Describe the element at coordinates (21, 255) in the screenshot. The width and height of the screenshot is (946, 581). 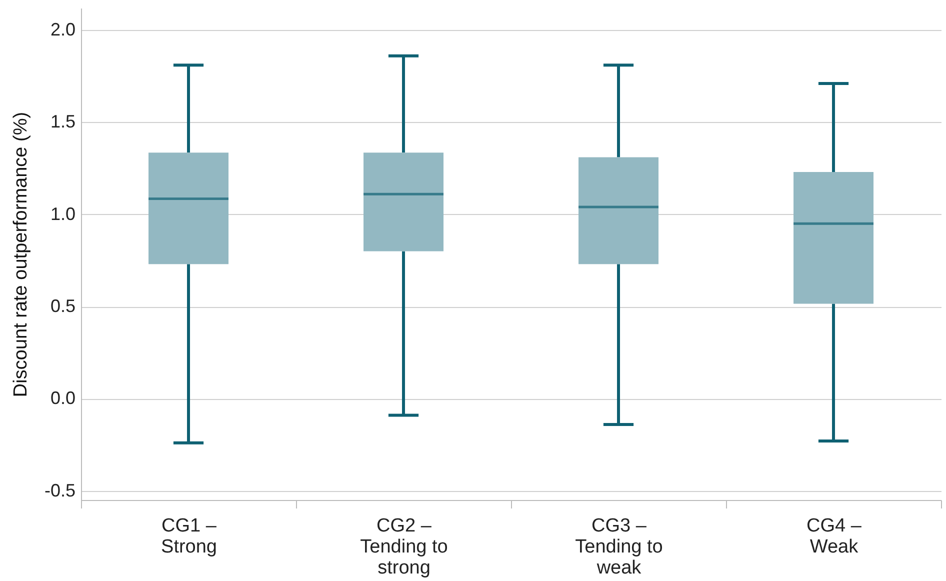
I see `y-axis-title: Discount rate outperformance (%)` at that location.